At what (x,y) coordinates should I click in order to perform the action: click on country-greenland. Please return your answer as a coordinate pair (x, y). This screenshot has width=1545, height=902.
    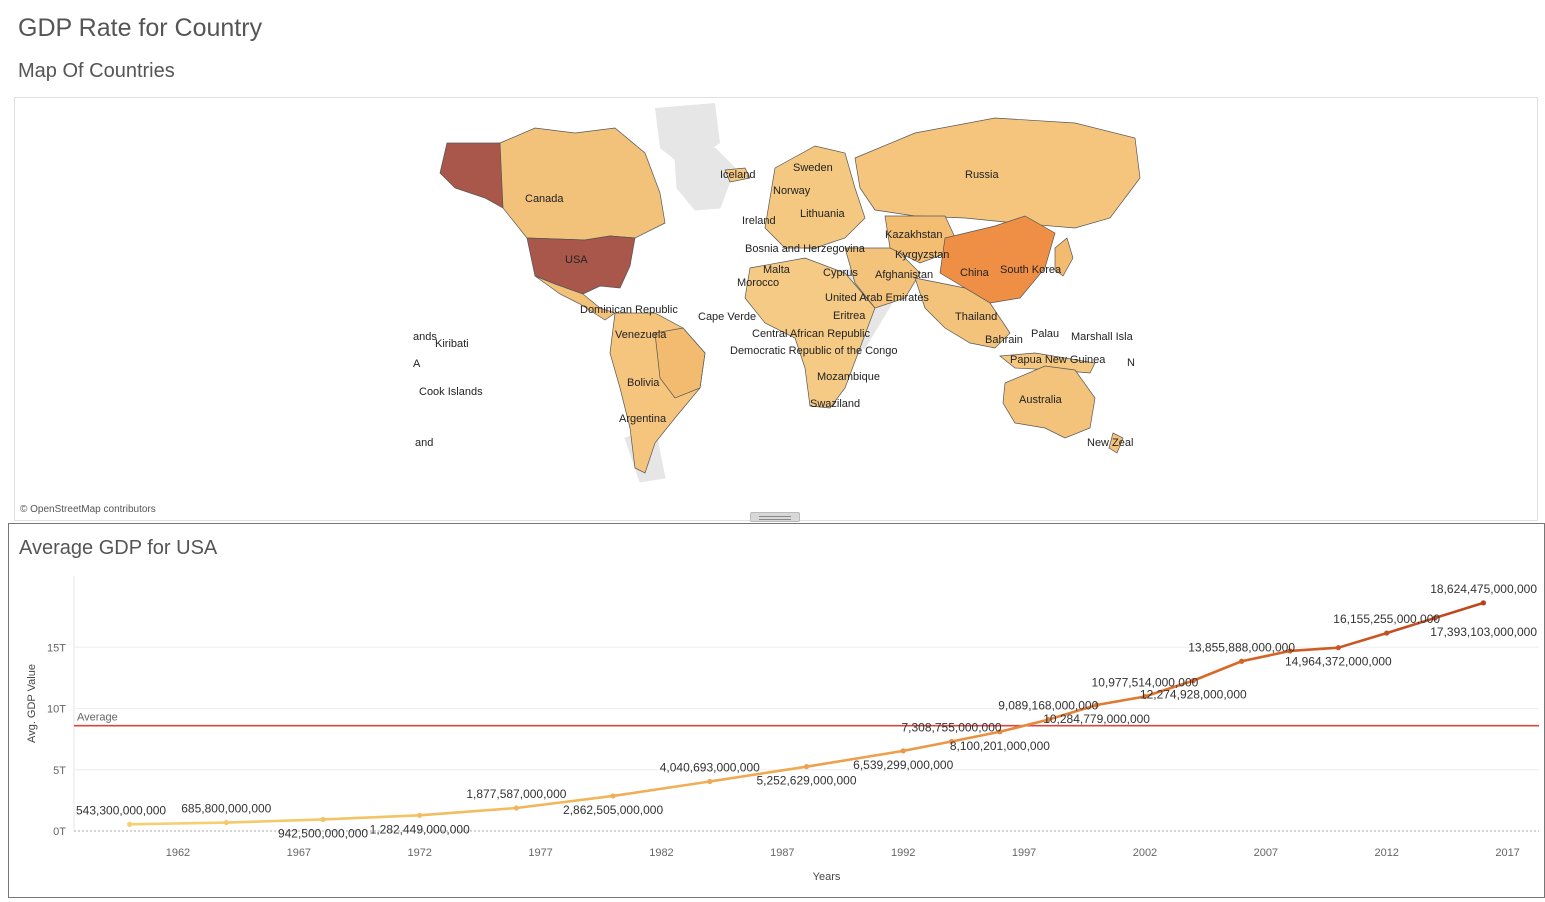
    Looking at the image, I should click on (687, 135).